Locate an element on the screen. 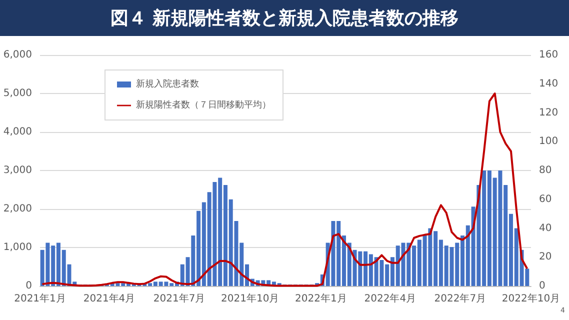  x-tick-label: 2022年1月 is located at coordinates (320, 298).